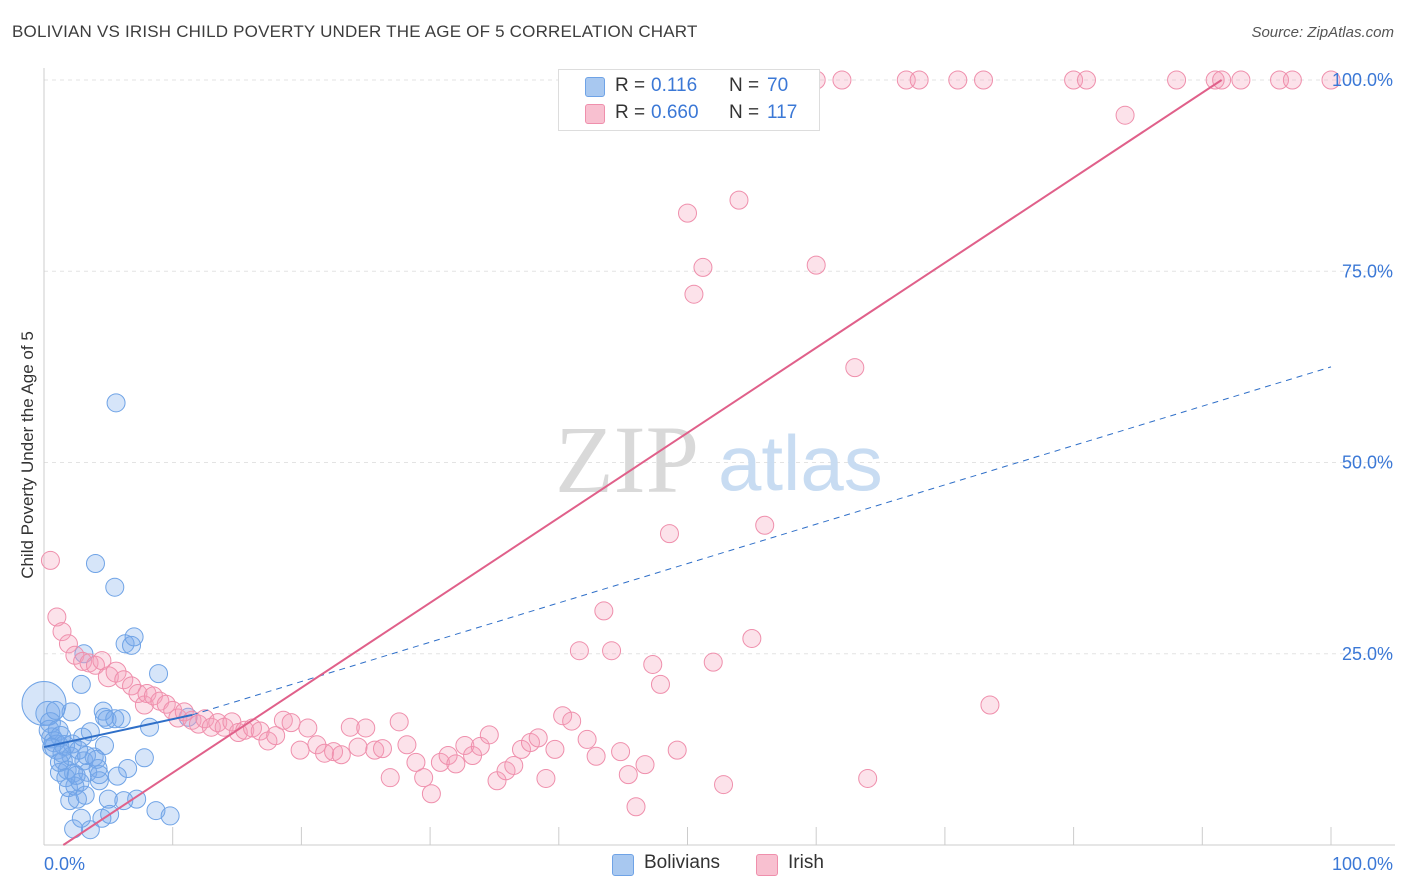 The width and height of the screenshot is (1406, 892). Describe the element at coordinates (595, 114) in the screenshot. I see `legend-swatch-irish` at that location.